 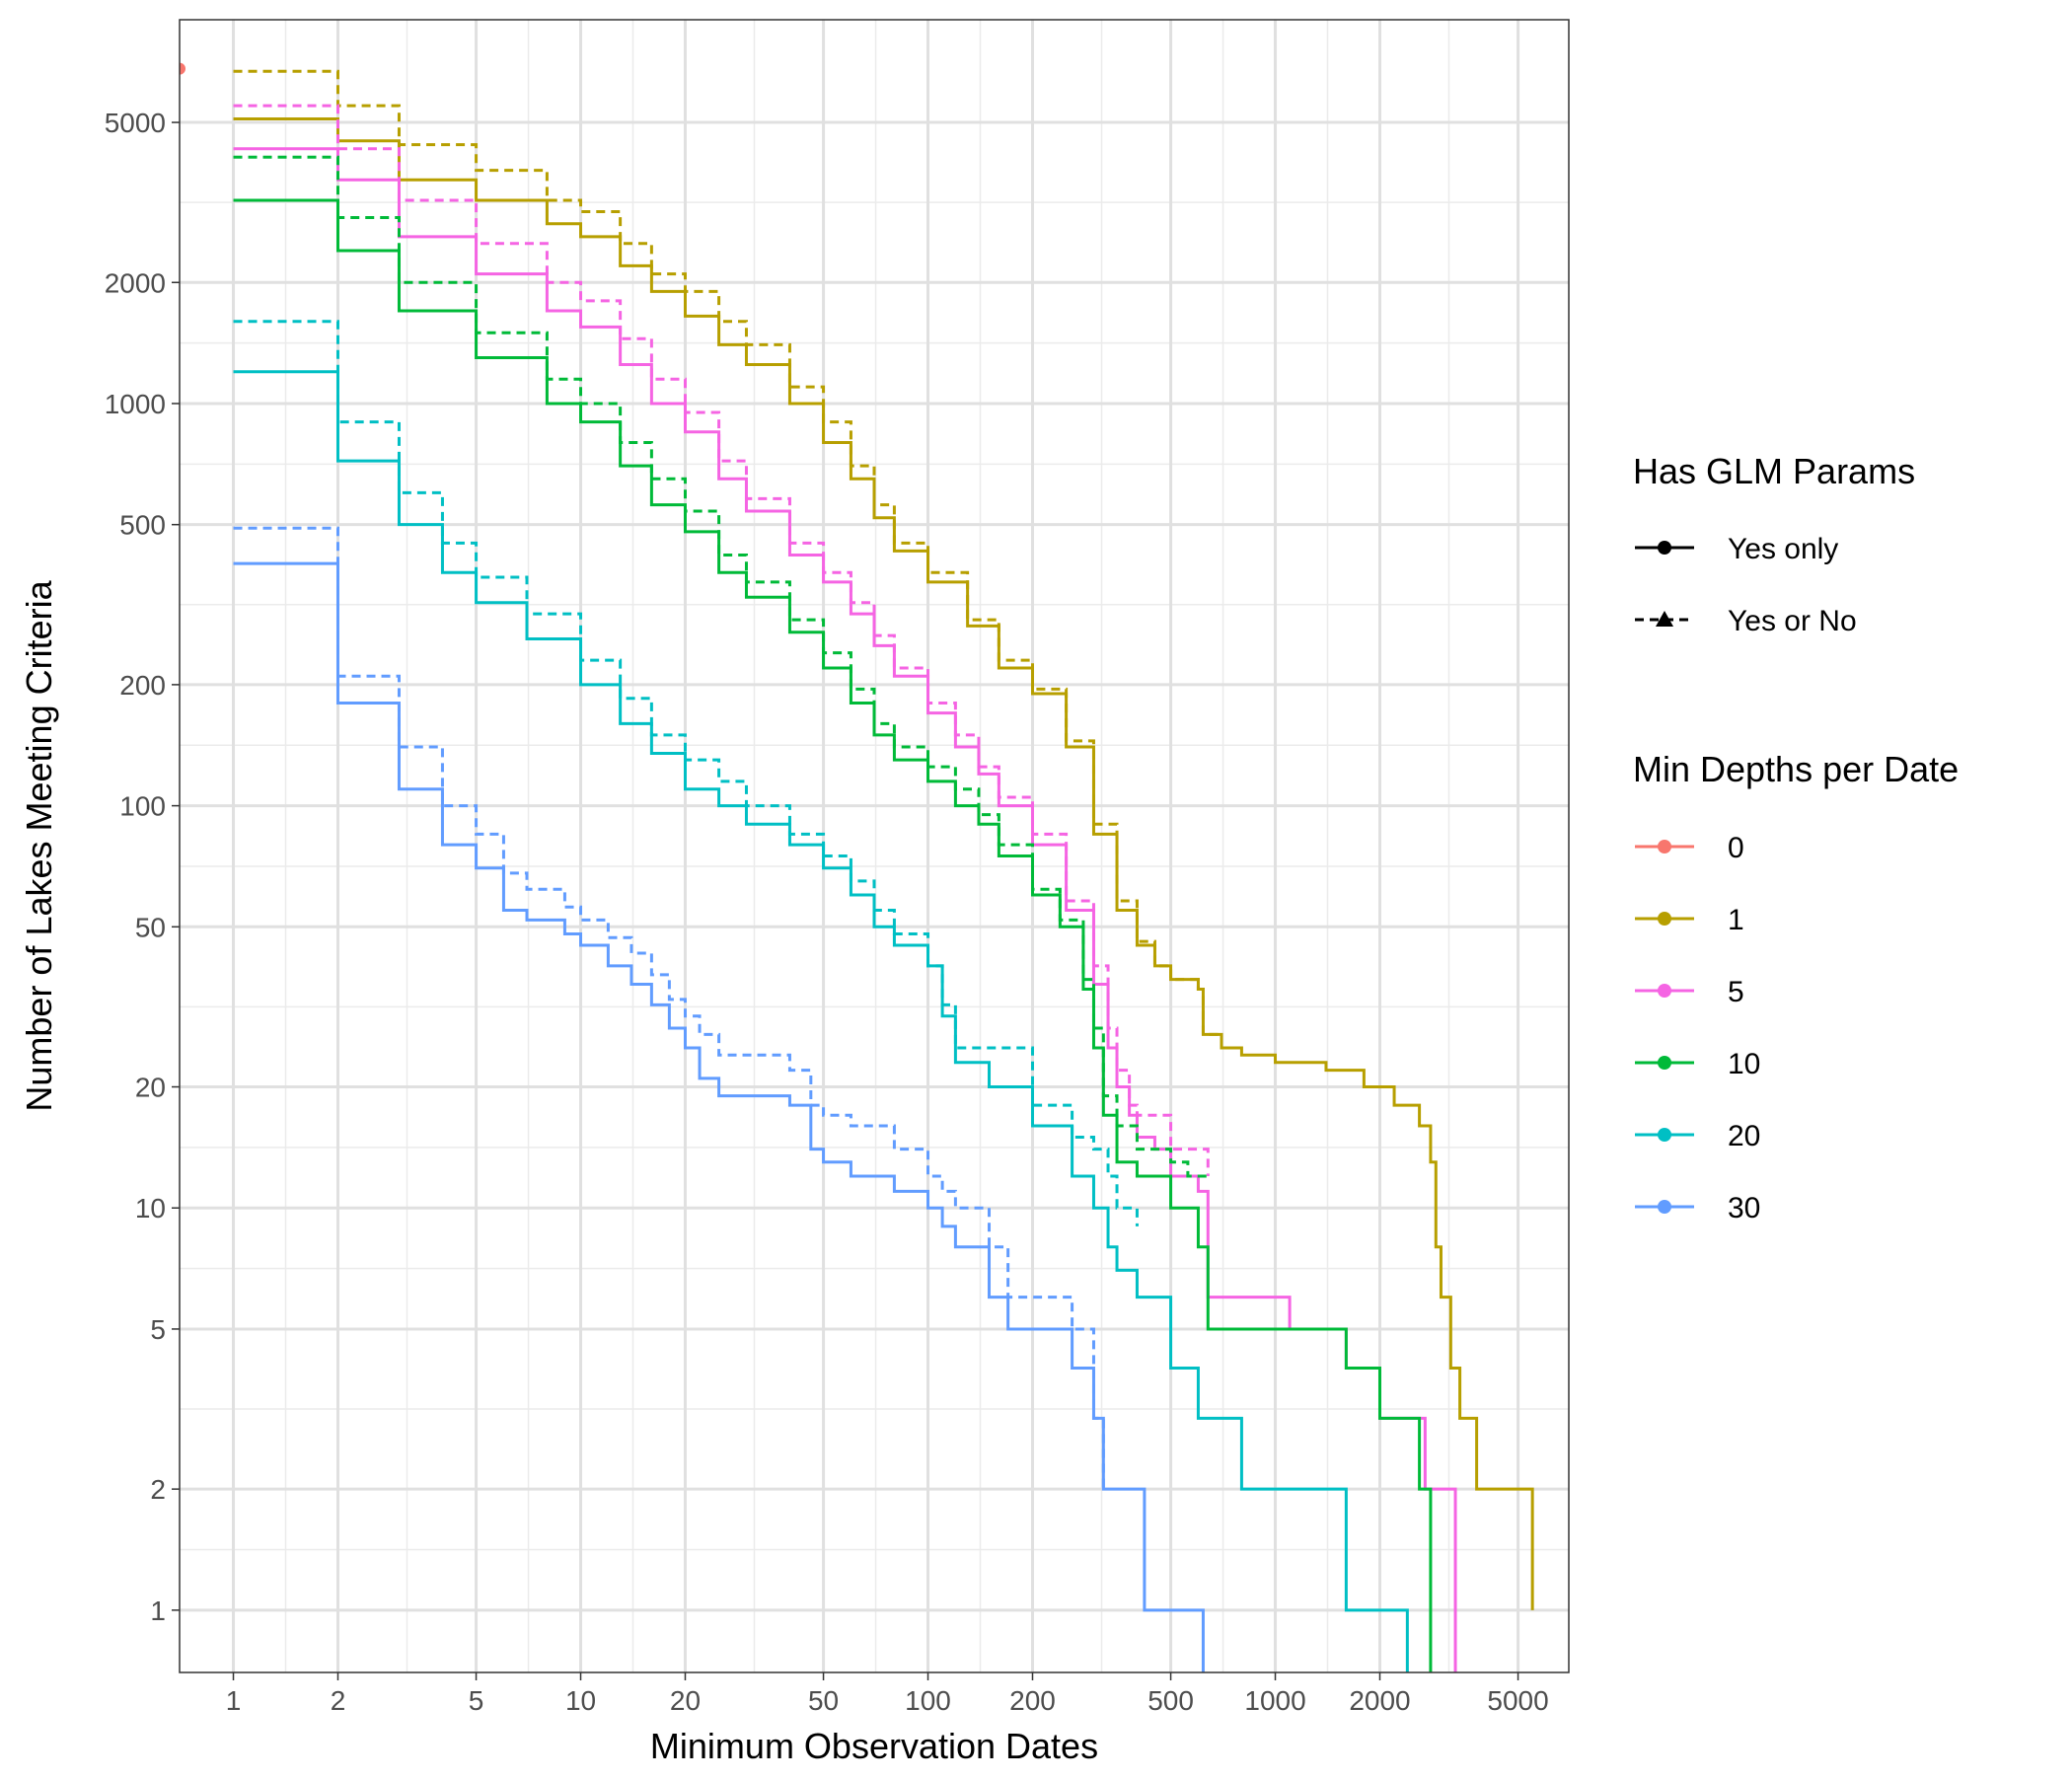 I want to click on y-tick-label: 10, so click(x=151, y=1208).